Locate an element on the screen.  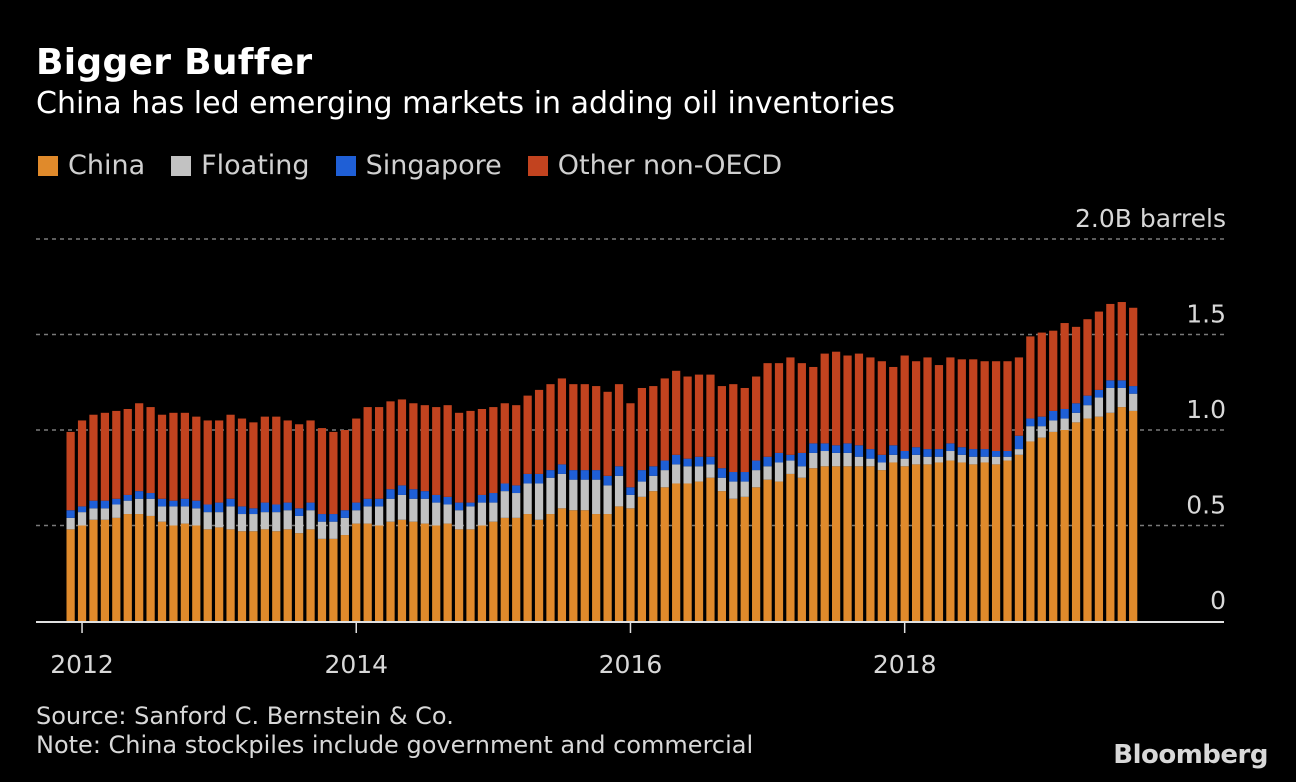
bloomberg-logo: Bloomberg is located at coordinates (1190, 755).